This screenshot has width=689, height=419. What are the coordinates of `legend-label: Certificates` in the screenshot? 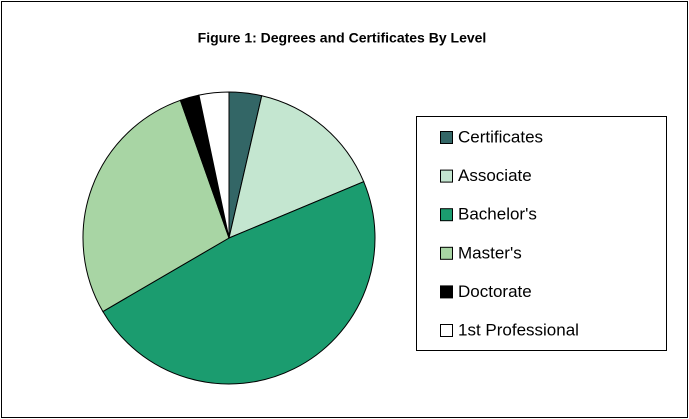 It's located at (500, 136).